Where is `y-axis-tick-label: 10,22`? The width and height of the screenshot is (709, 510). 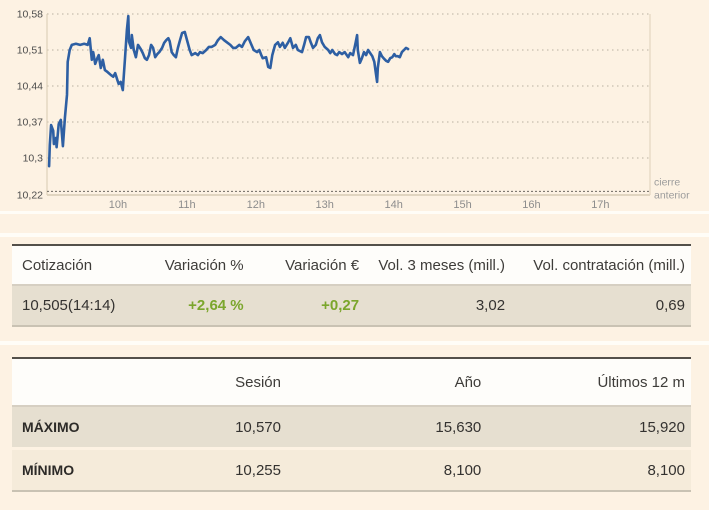
y-axis-tick-label: 10,22 is located at coordinates (30, 196).